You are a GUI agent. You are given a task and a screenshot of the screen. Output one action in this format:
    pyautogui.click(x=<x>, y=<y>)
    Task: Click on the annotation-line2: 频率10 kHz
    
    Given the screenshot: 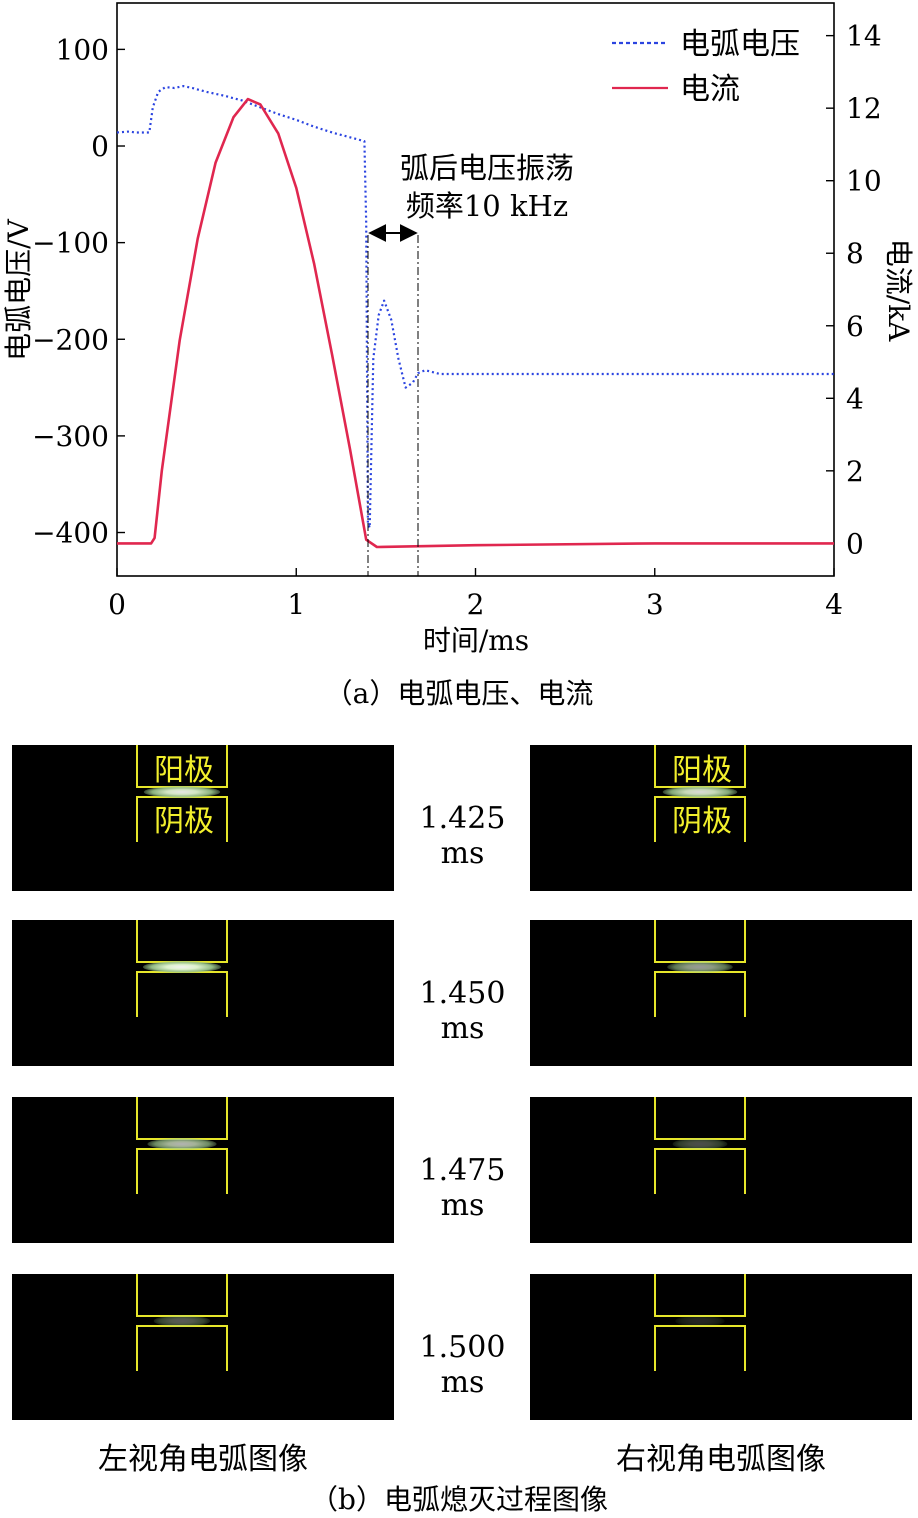 What is the action you would take?
    pyautogui.click(x=487, y=206)
    